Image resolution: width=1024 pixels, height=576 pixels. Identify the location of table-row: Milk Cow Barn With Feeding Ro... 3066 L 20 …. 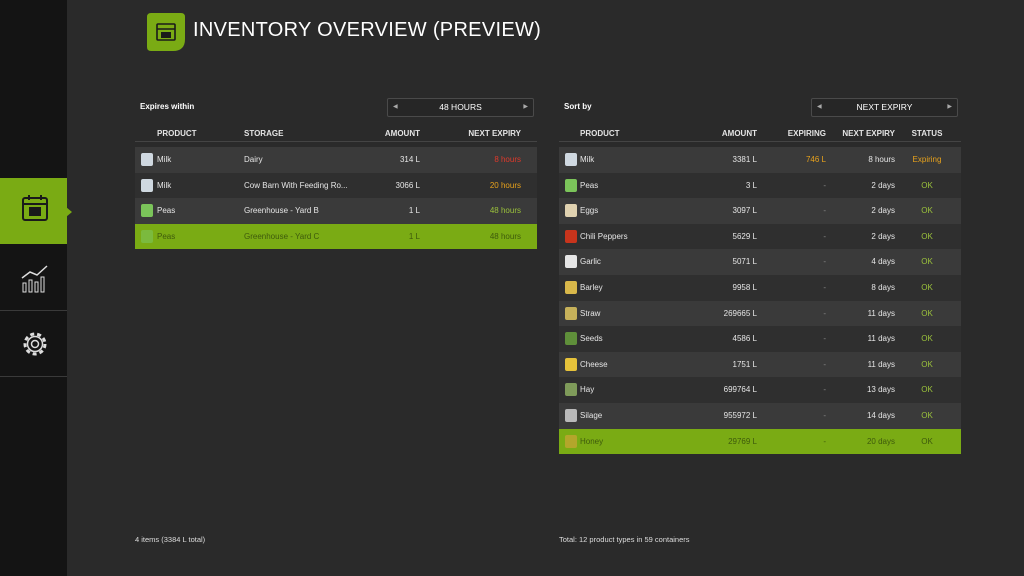
(336, 185).